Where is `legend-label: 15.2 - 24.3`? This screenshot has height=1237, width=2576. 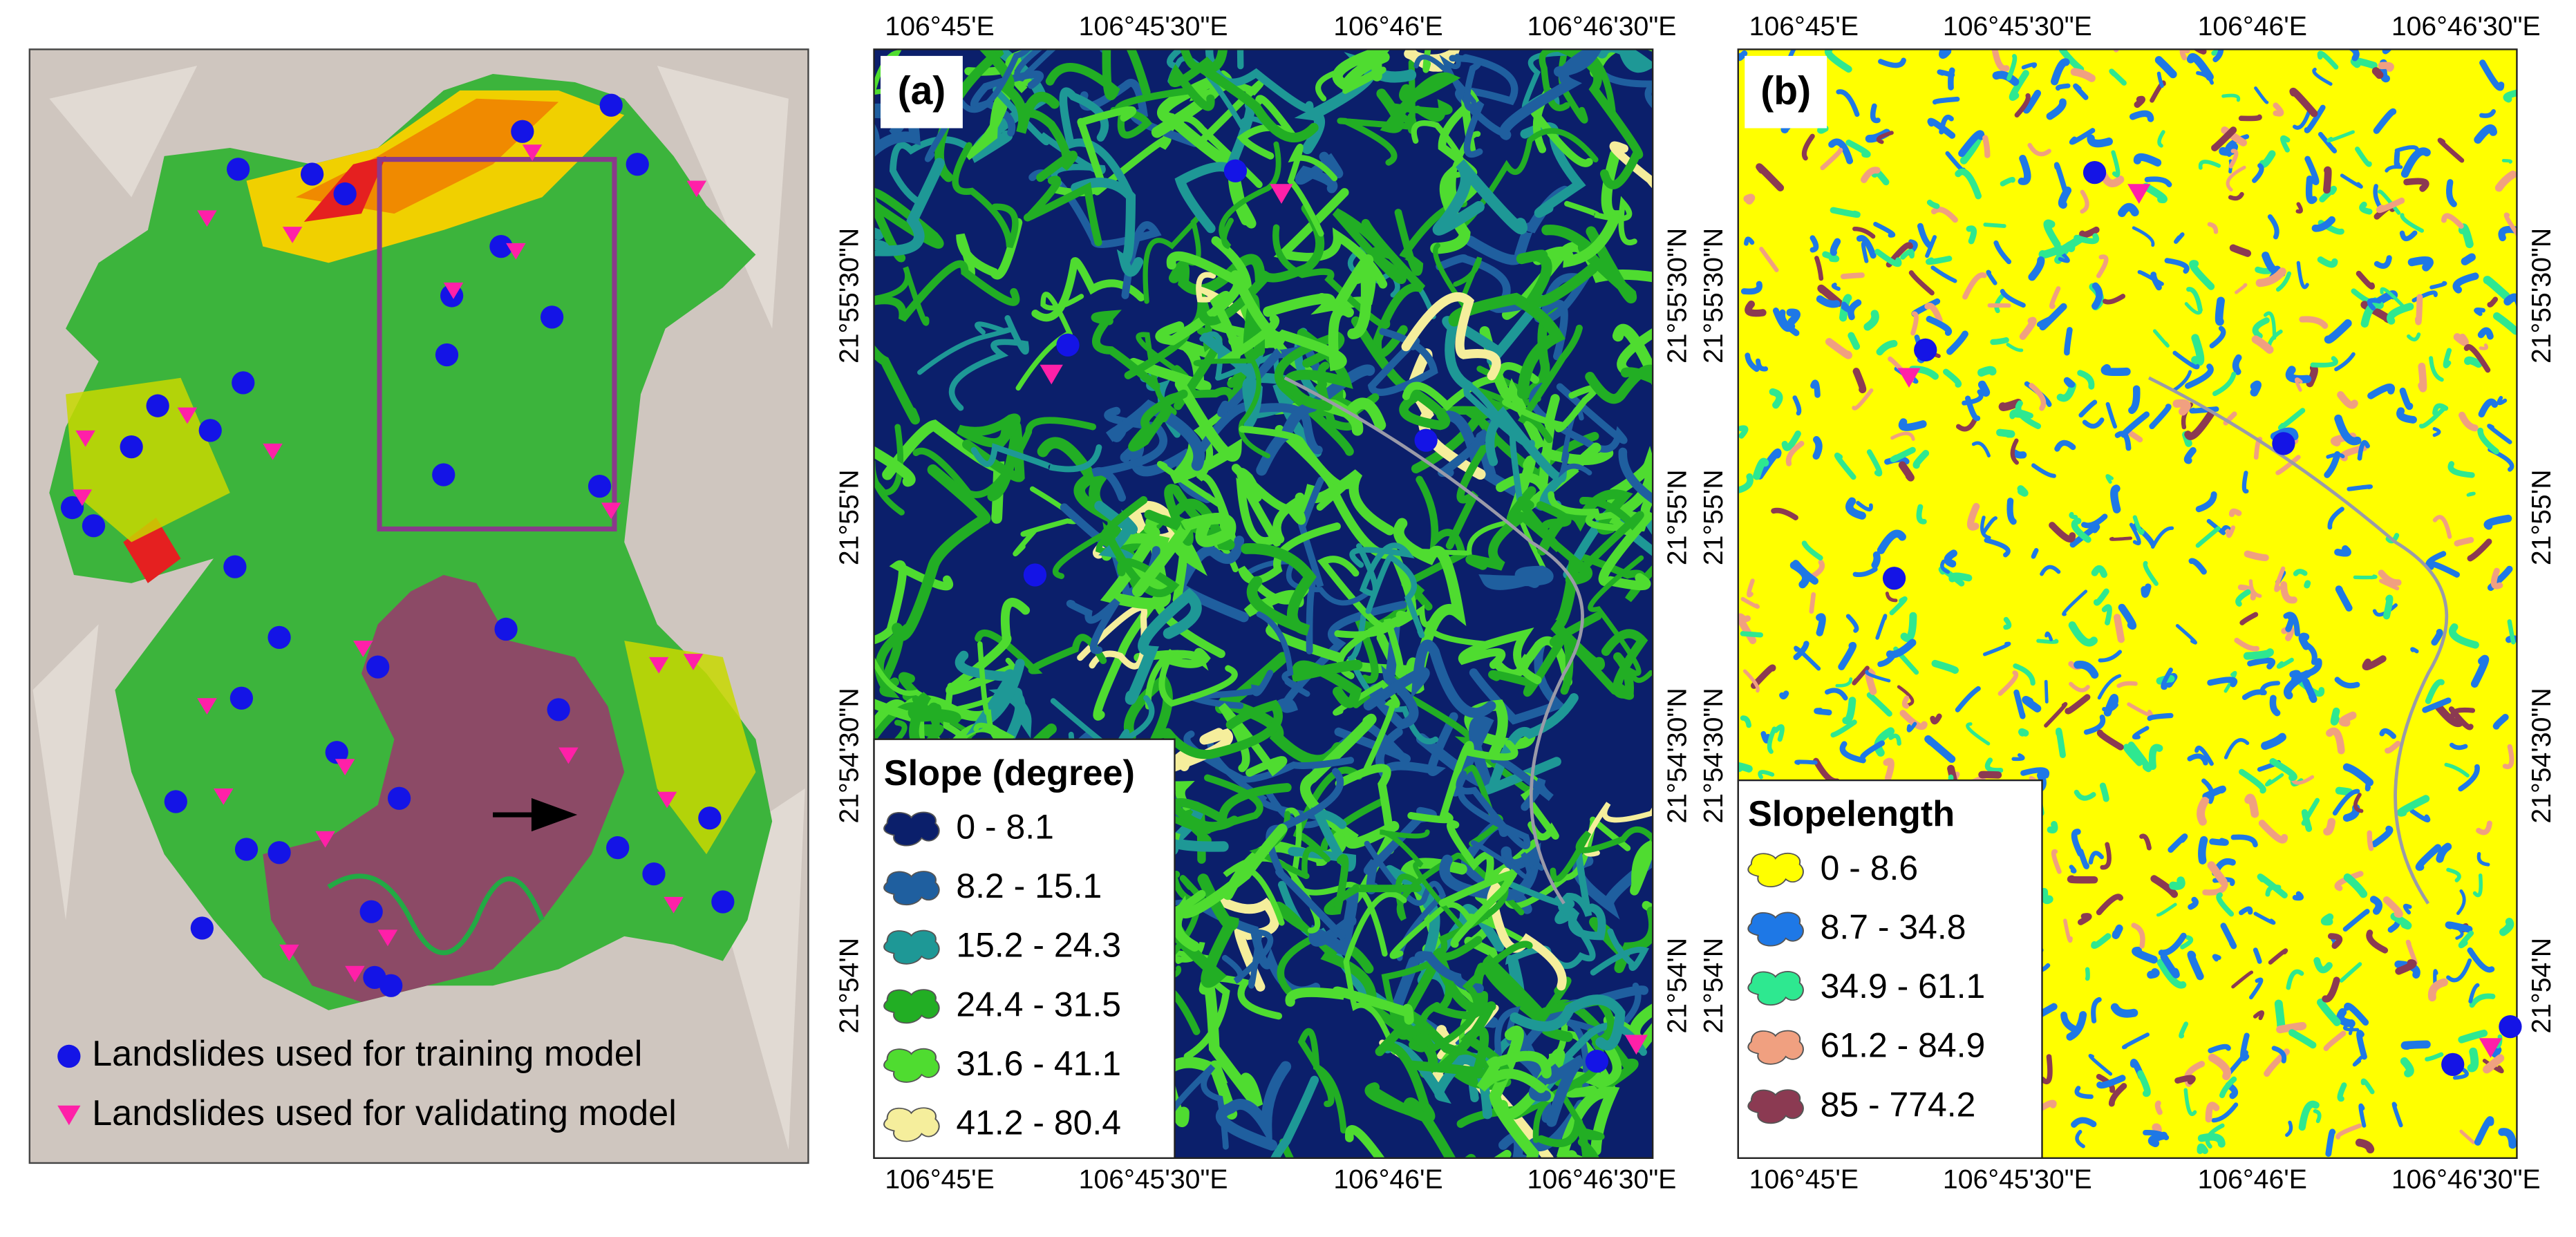 legend-label: 15.2 - 24.3 is located at coordinates (1038, 945).